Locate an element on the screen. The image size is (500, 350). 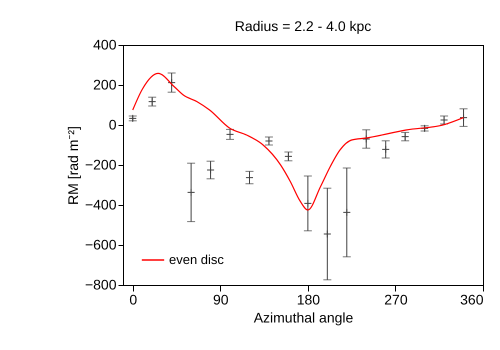
x-tick-label: 360 is located at coordinates (472, 300).